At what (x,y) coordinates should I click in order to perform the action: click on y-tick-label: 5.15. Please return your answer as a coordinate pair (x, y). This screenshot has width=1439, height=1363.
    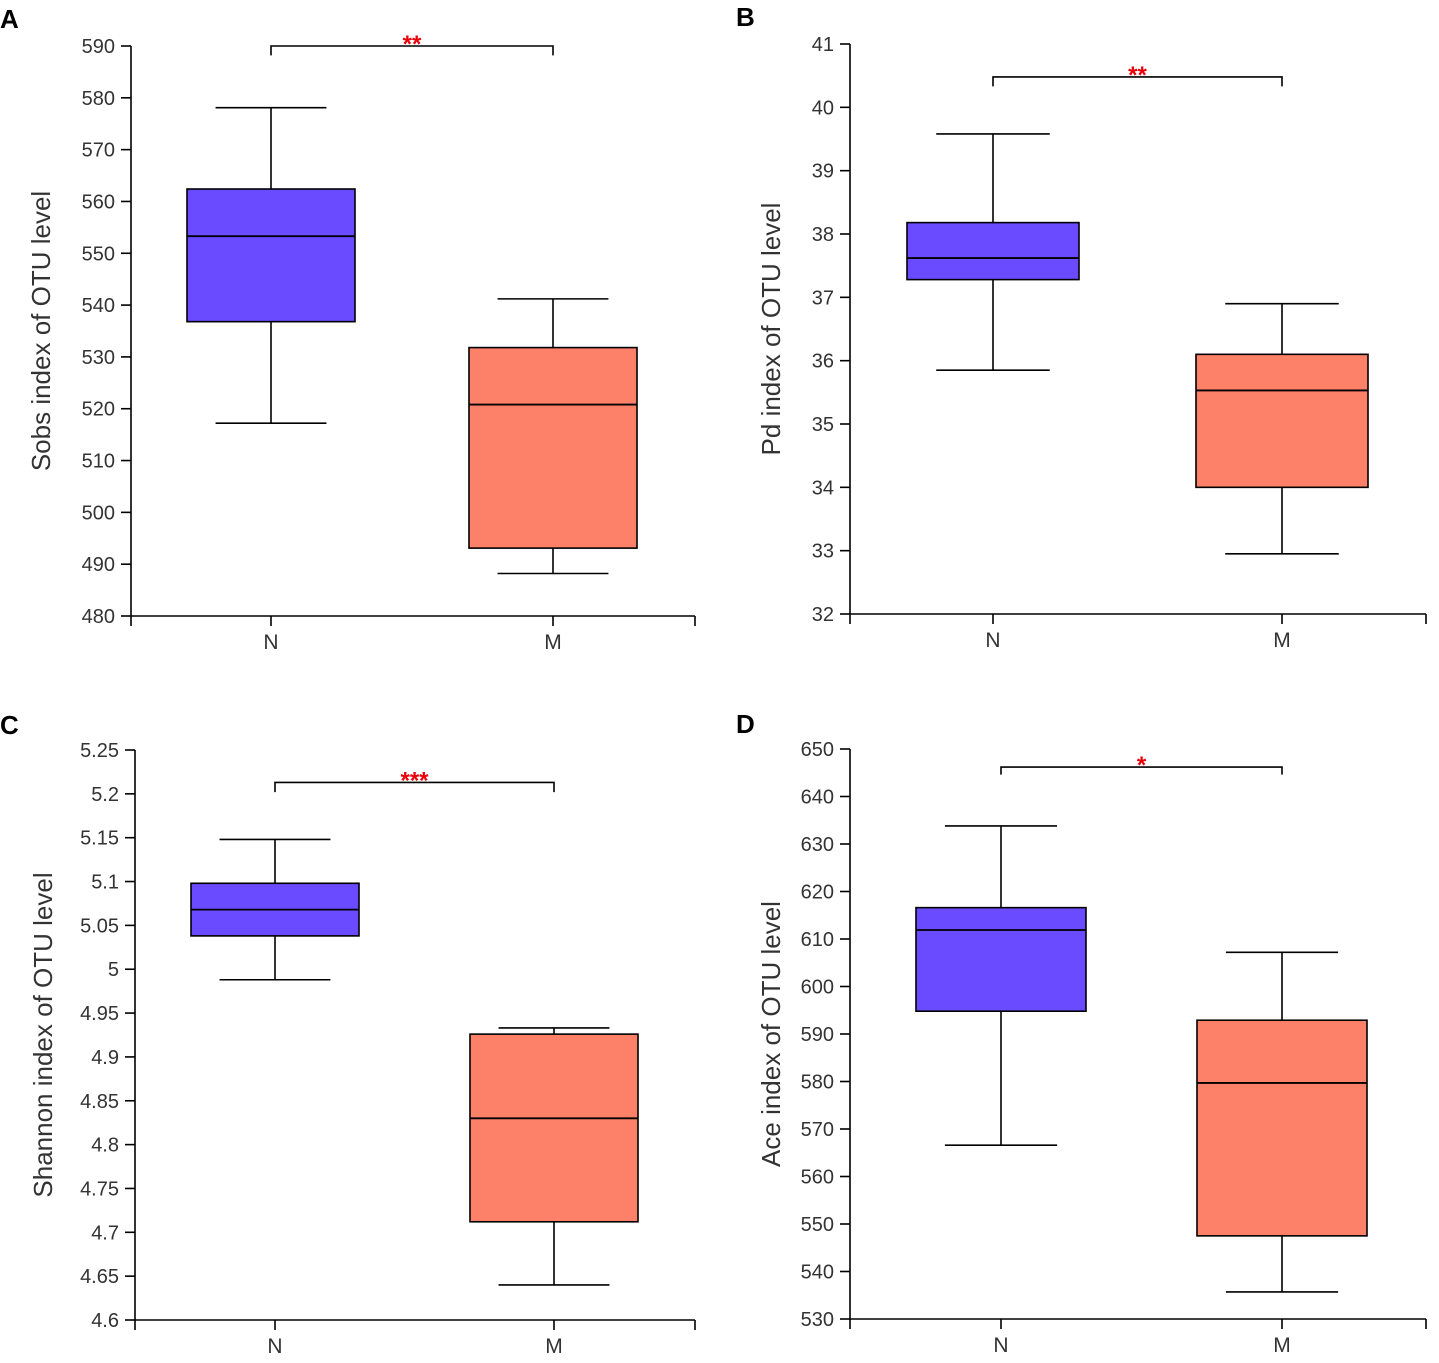
    Looking at the image, I should click on (99, 839).